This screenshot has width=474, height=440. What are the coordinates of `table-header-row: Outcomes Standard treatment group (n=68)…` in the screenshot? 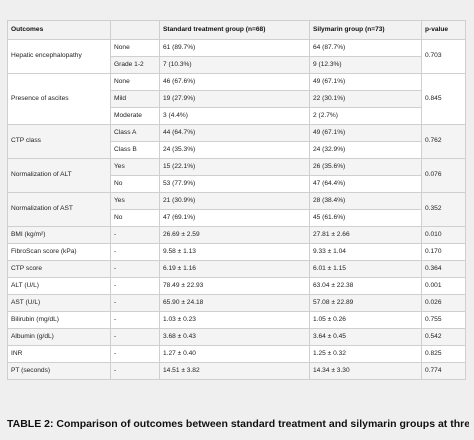 It's located at (236, 30).